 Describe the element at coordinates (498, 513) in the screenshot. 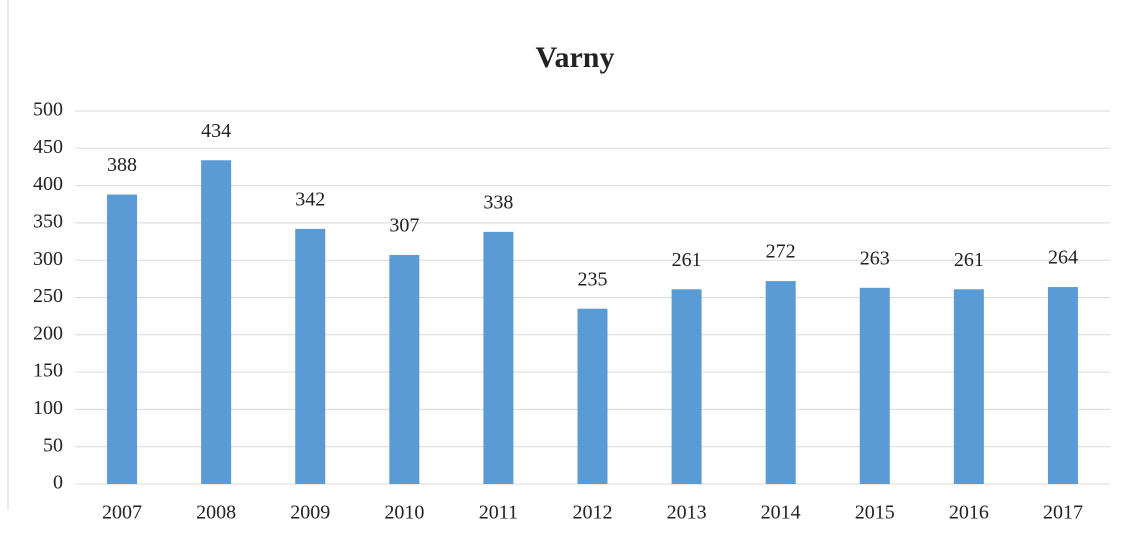

I see `x-tick-label: 2011` at that location.